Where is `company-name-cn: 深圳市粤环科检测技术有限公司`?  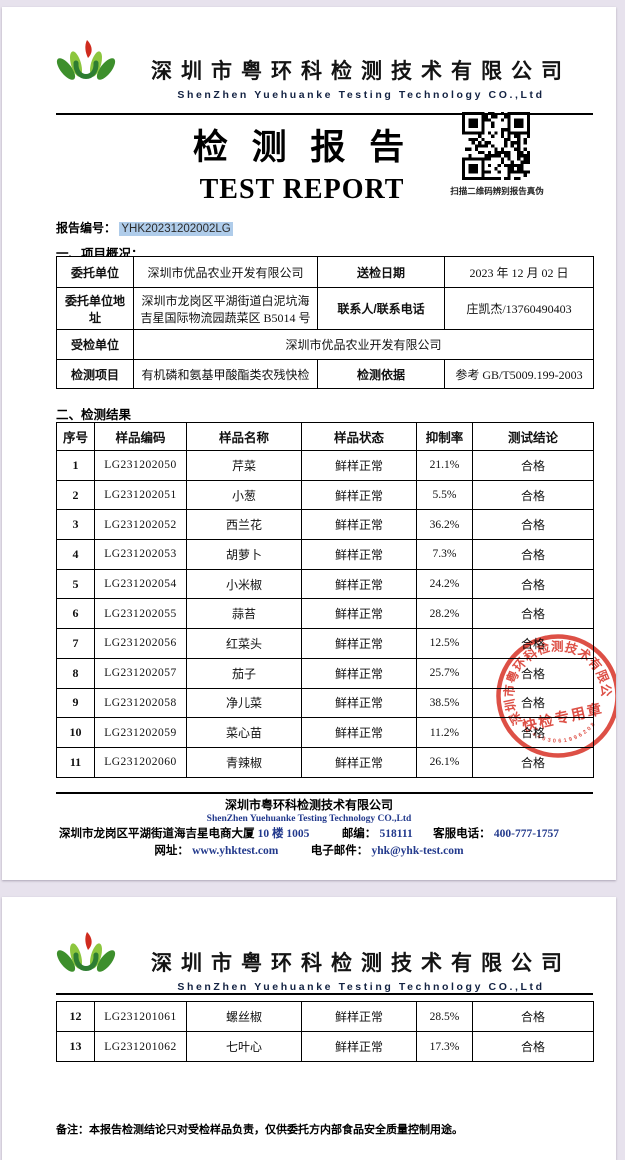 company-name-cn: 深圳市粤环科检测技术有限公司 is located at coordinates (361, 963).